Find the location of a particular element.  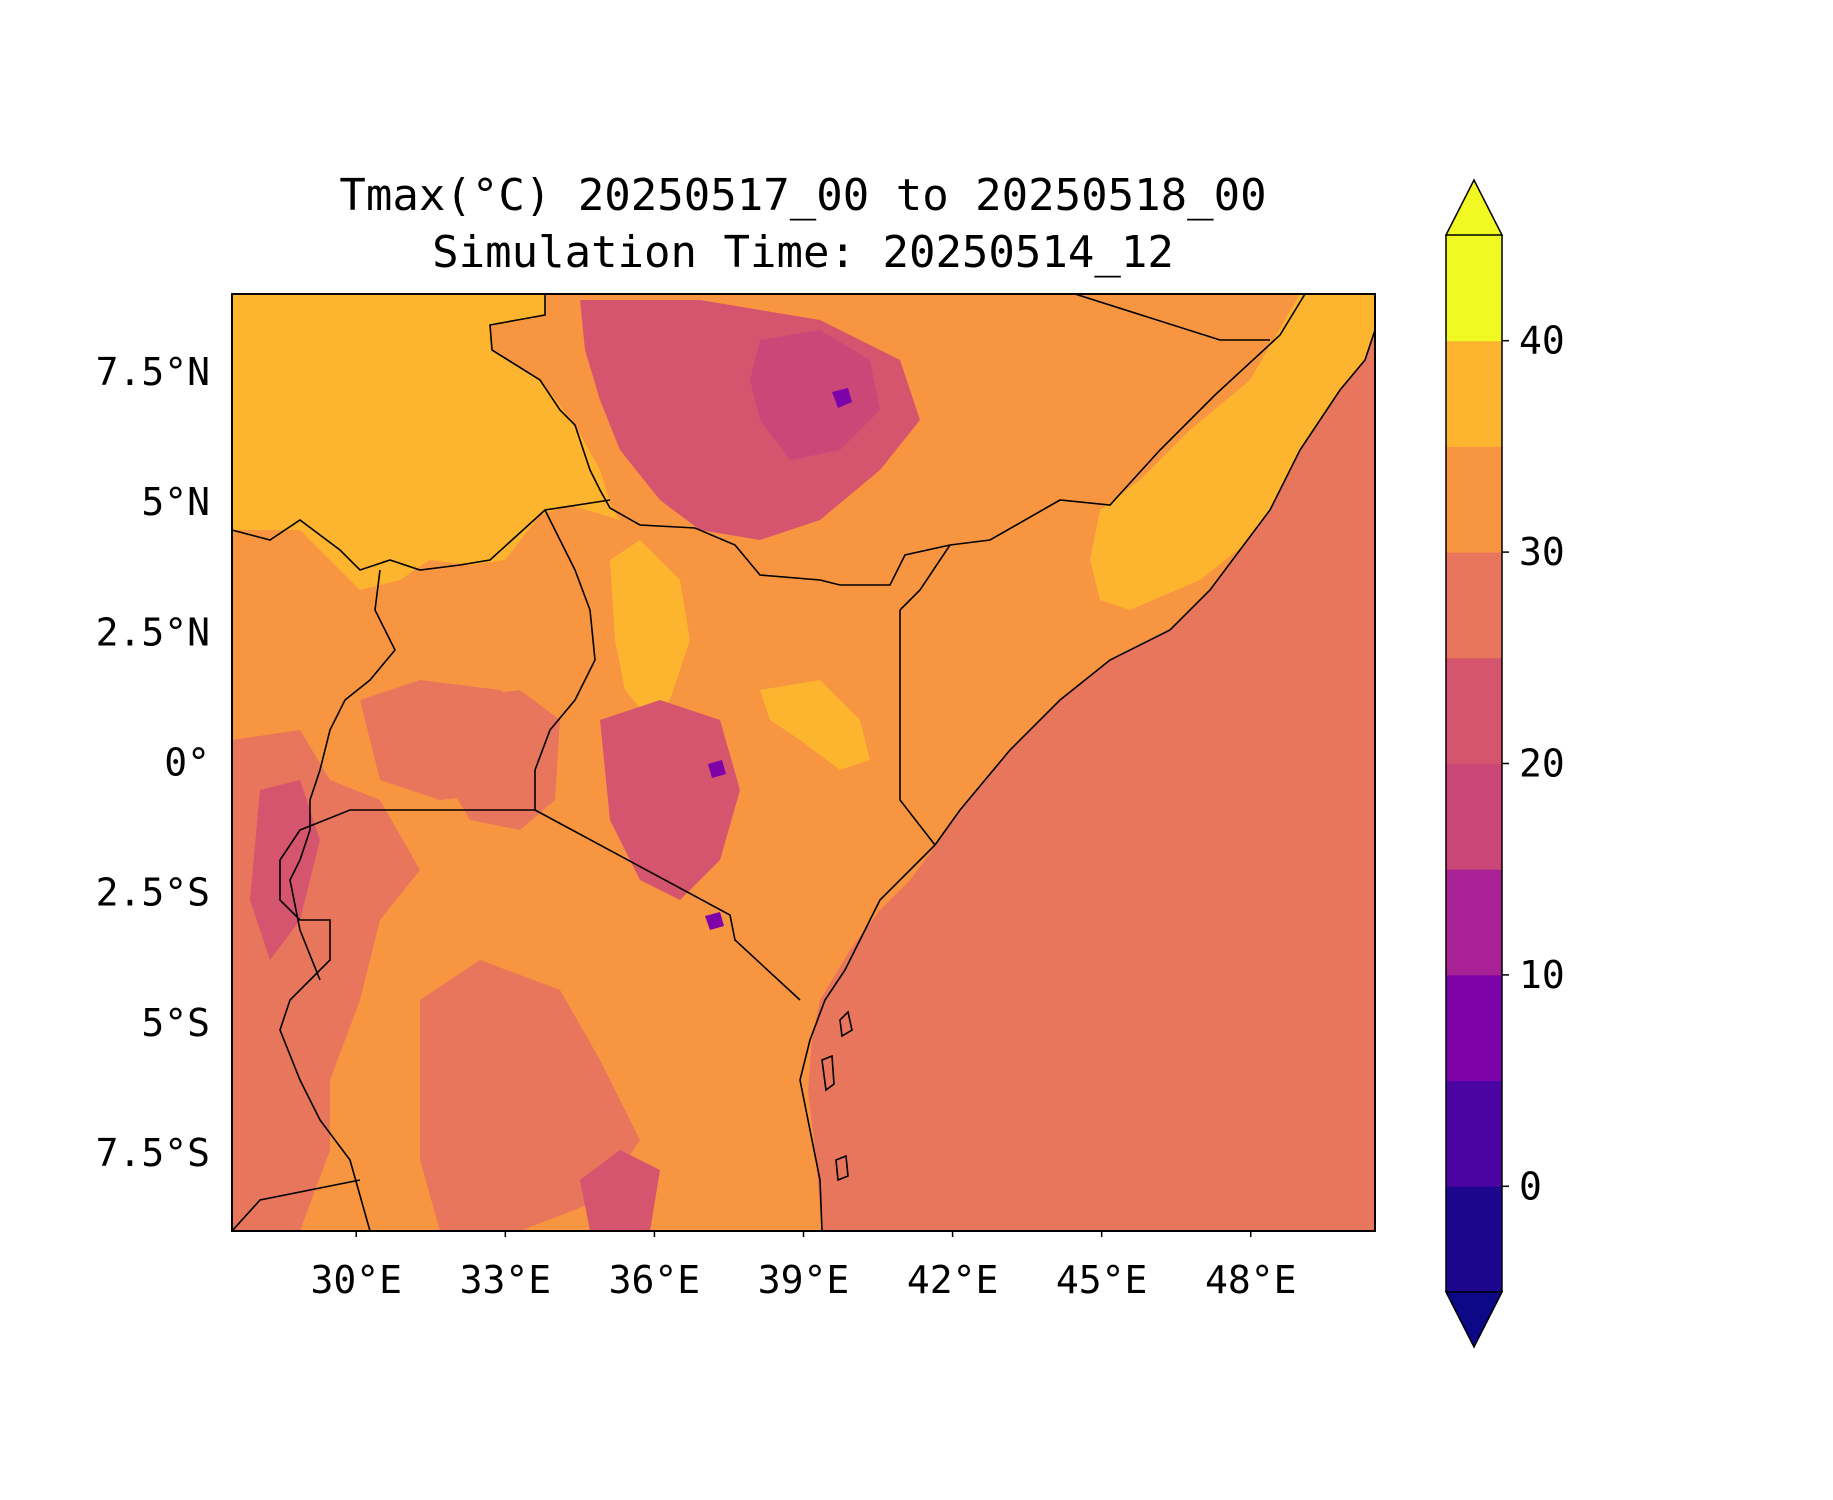

colorbar-extend-max is located at coordinates (1474, 207).